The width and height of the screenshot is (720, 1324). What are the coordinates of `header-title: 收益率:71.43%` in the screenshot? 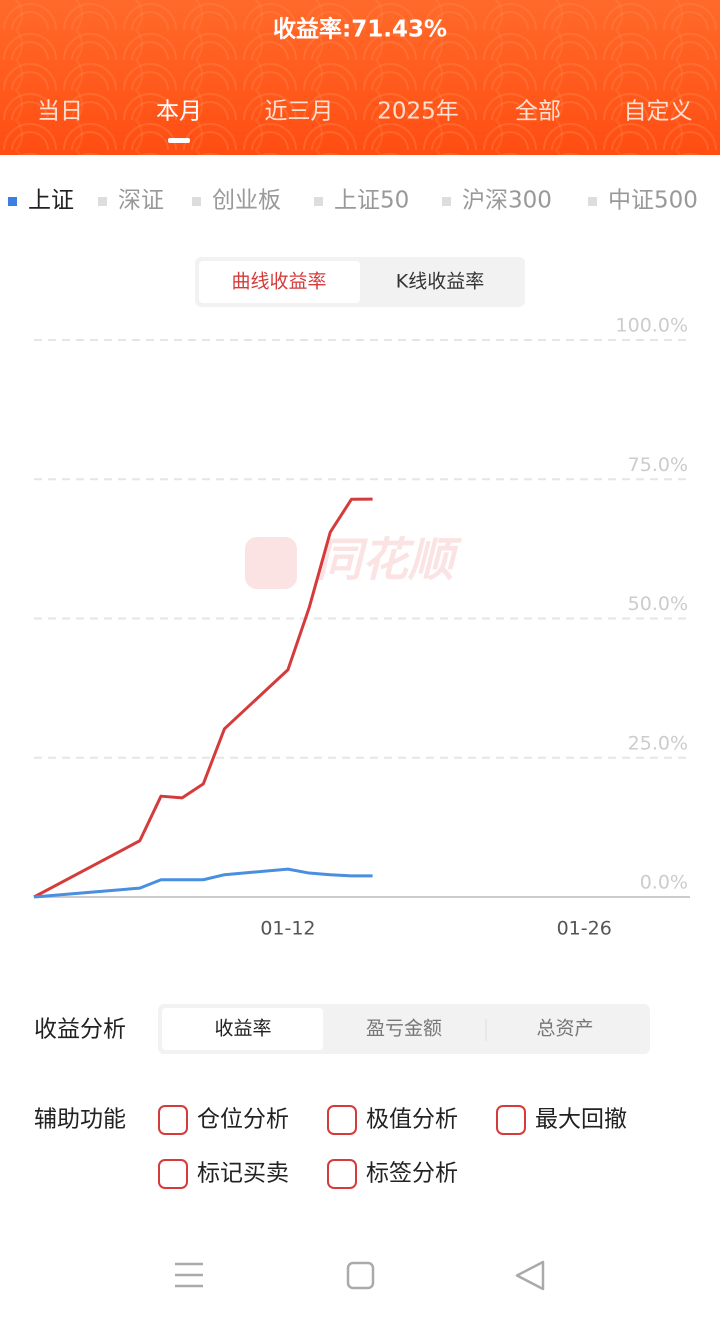 It's located at (360, 29).